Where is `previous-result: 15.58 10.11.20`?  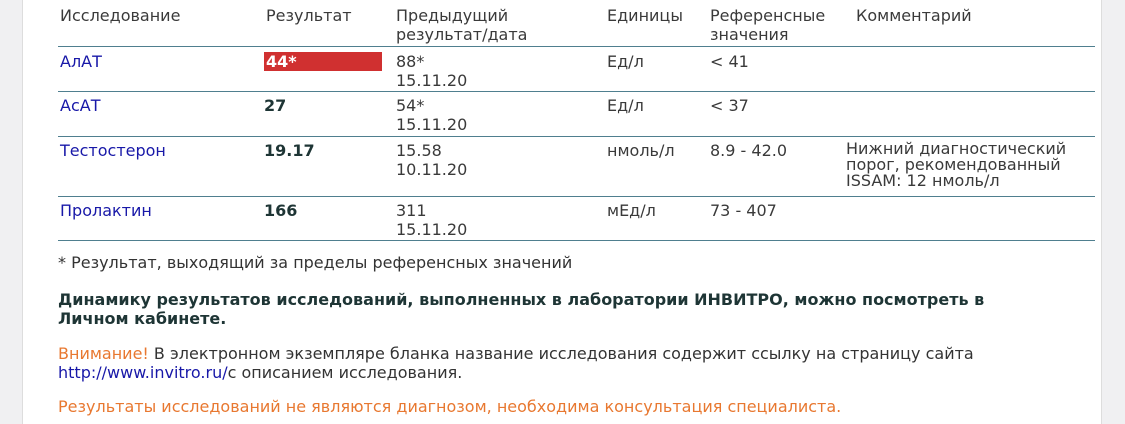 previous-result: 15.58 10.11.20 is located at coordinates (431, 160).